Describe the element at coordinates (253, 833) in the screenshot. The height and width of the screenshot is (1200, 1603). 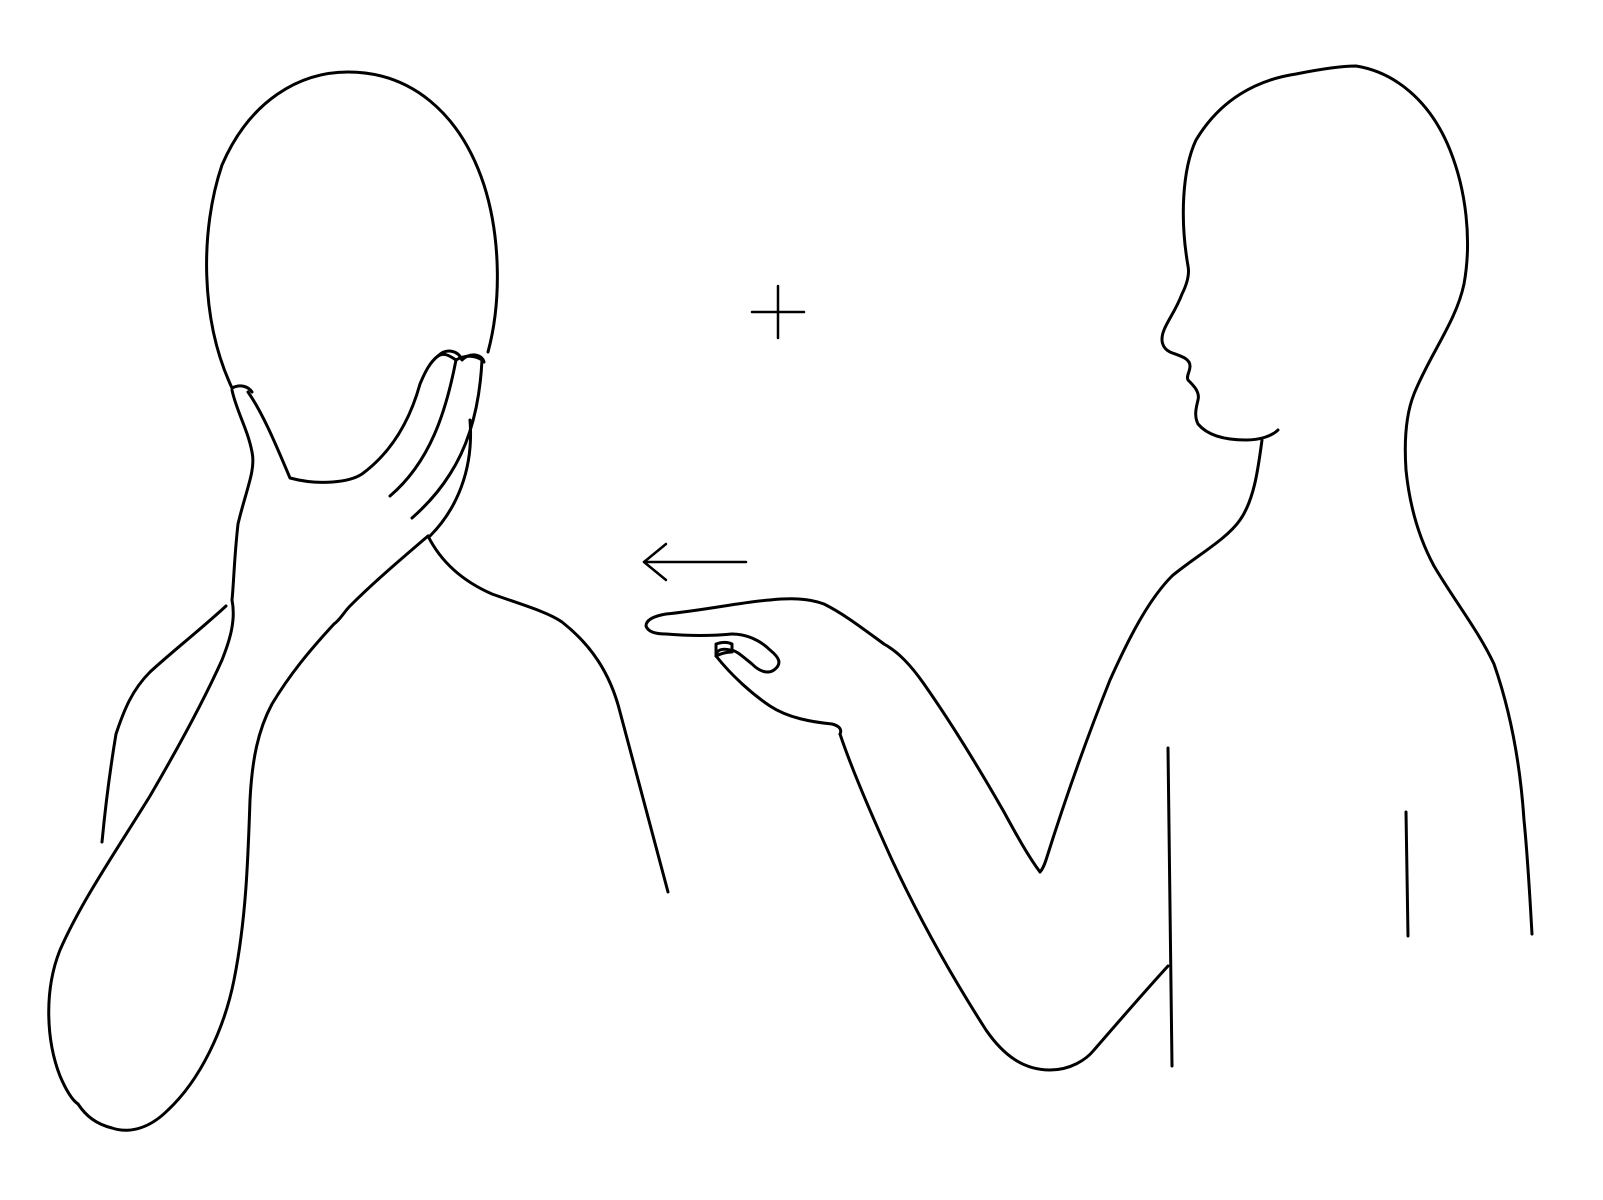
I see `left-person-forearm-outer` at that location.